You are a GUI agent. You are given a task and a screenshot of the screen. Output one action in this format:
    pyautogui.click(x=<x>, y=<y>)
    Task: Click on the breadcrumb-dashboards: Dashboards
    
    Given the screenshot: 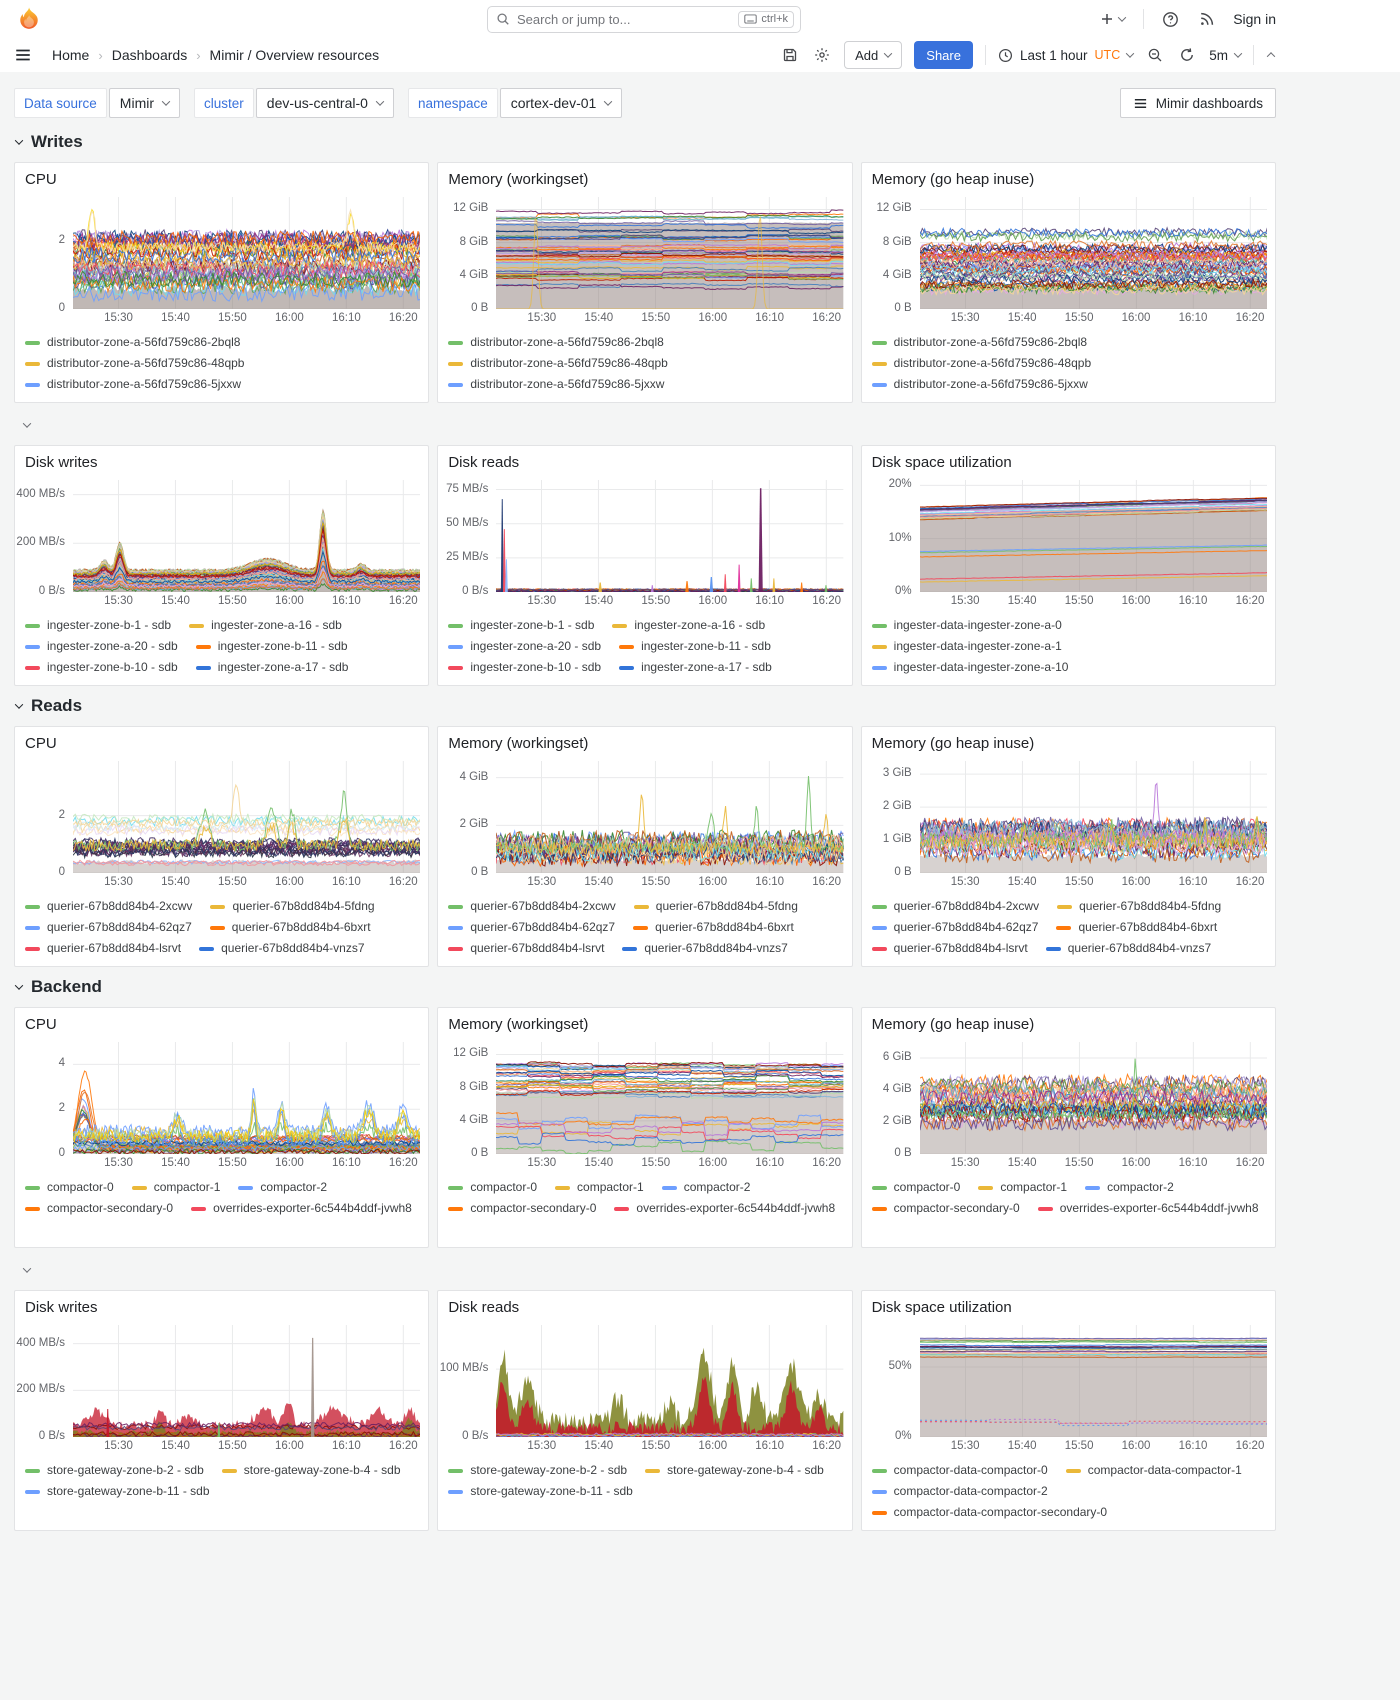 What is the action you would take?
    pyautogui.click(x=149, y=55)
    